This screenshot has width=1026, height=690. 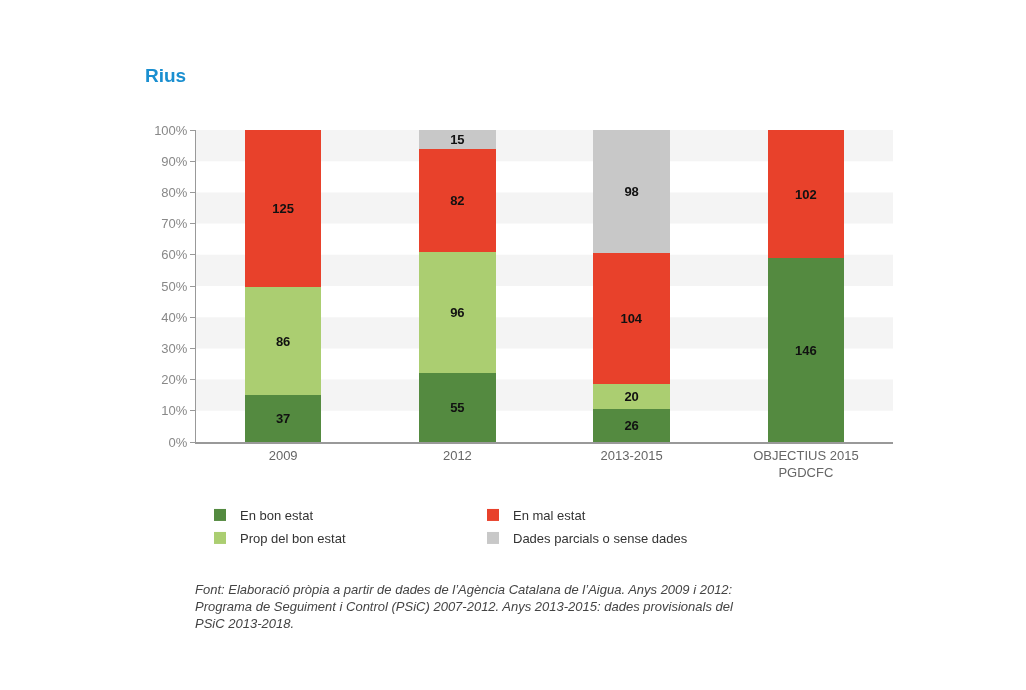 What do you see at coordinates (166, 75) in the screenshot?
I see `chart-title: Rius` at bounding box center [166, 75].